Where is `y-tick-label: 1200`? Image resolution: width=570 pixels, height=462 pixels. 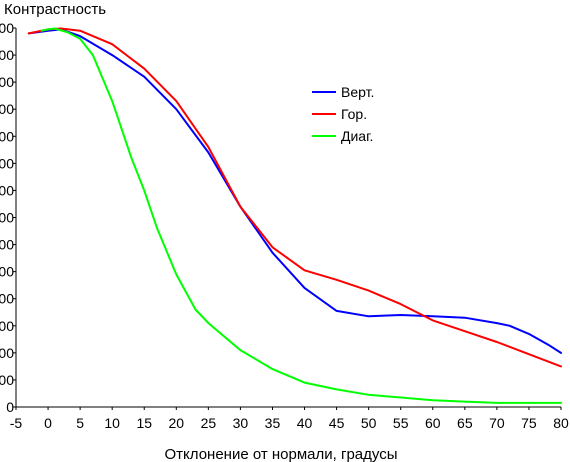 y-tick-label: 1200 is located at coordinates (7, 82).